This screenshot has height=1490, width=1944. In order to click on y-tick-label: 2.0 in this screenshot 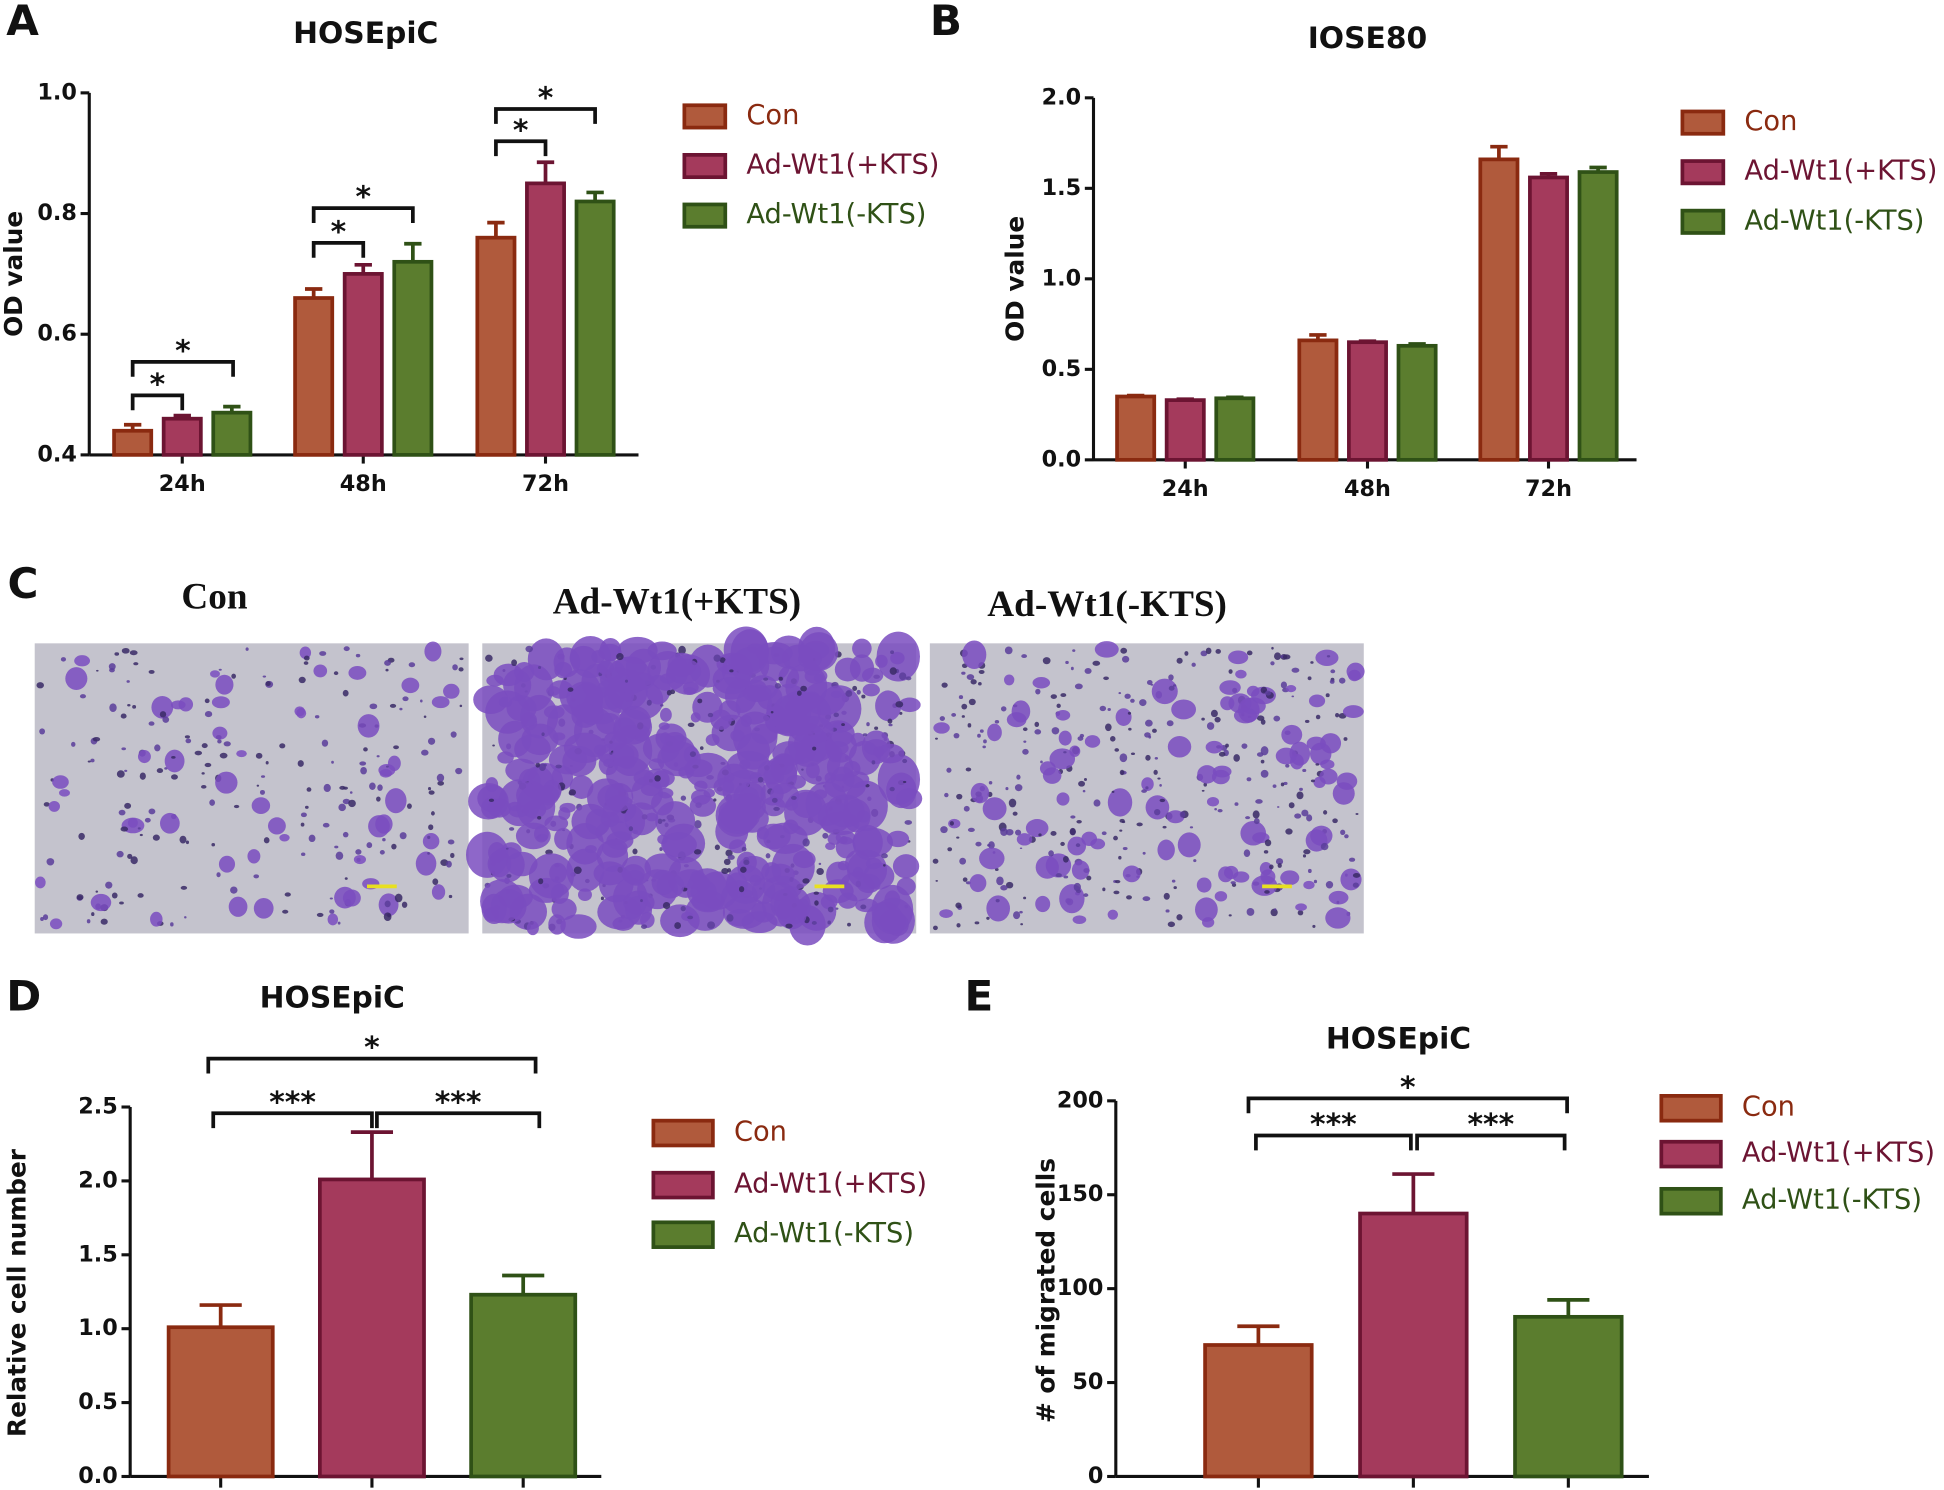, I will do `click(1062, 97)`.